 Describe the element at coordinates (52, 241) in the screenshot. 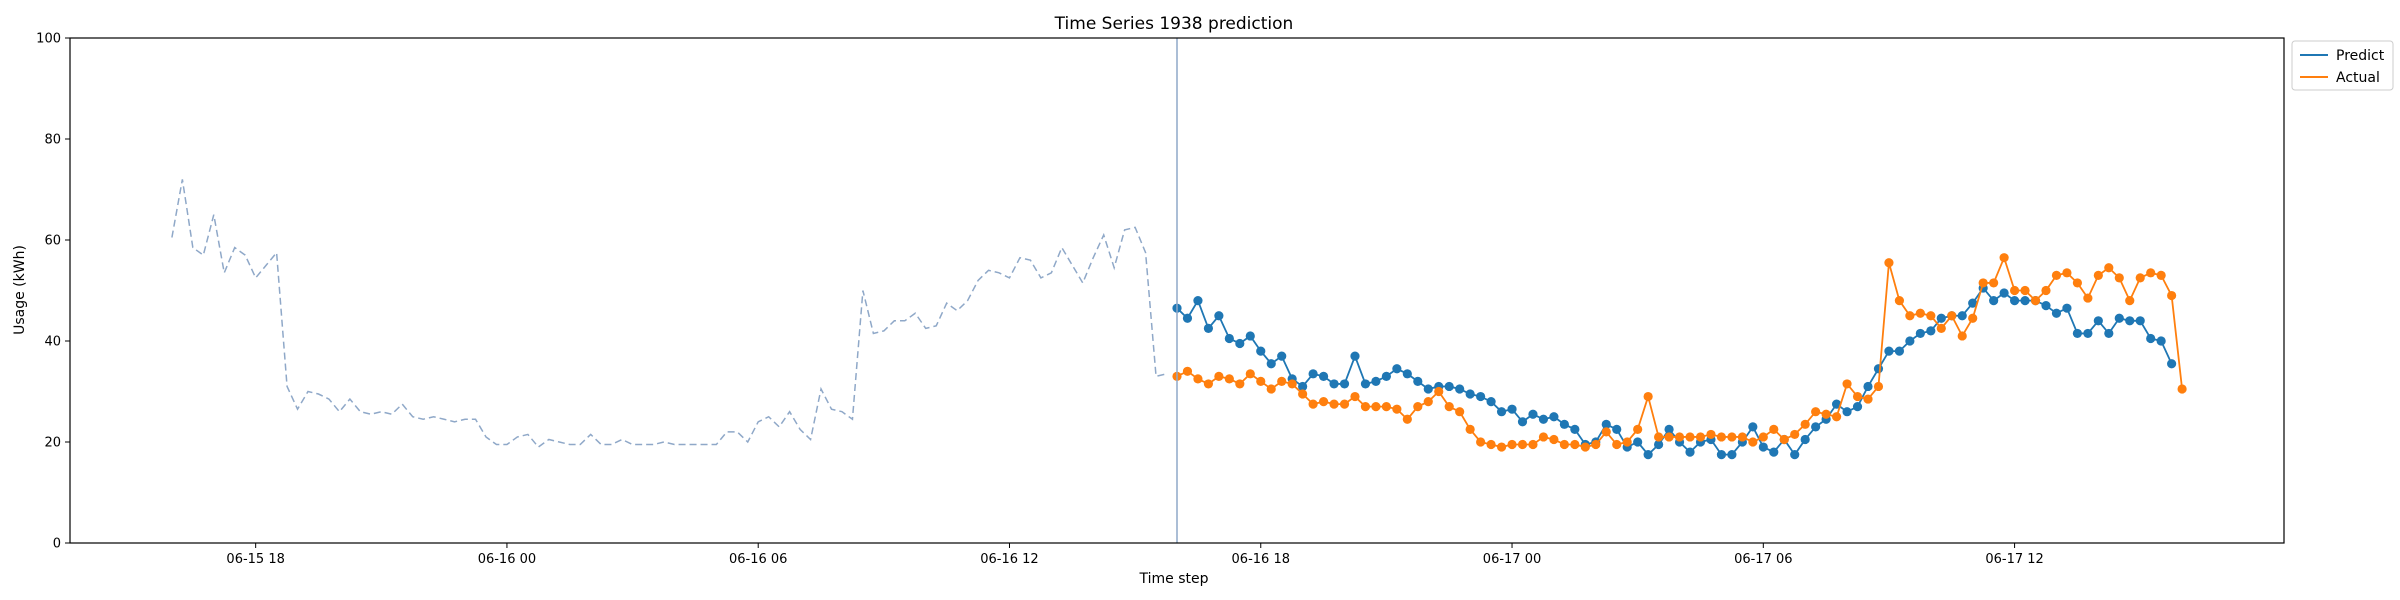

I see `y-tick-label: 60` at that location.